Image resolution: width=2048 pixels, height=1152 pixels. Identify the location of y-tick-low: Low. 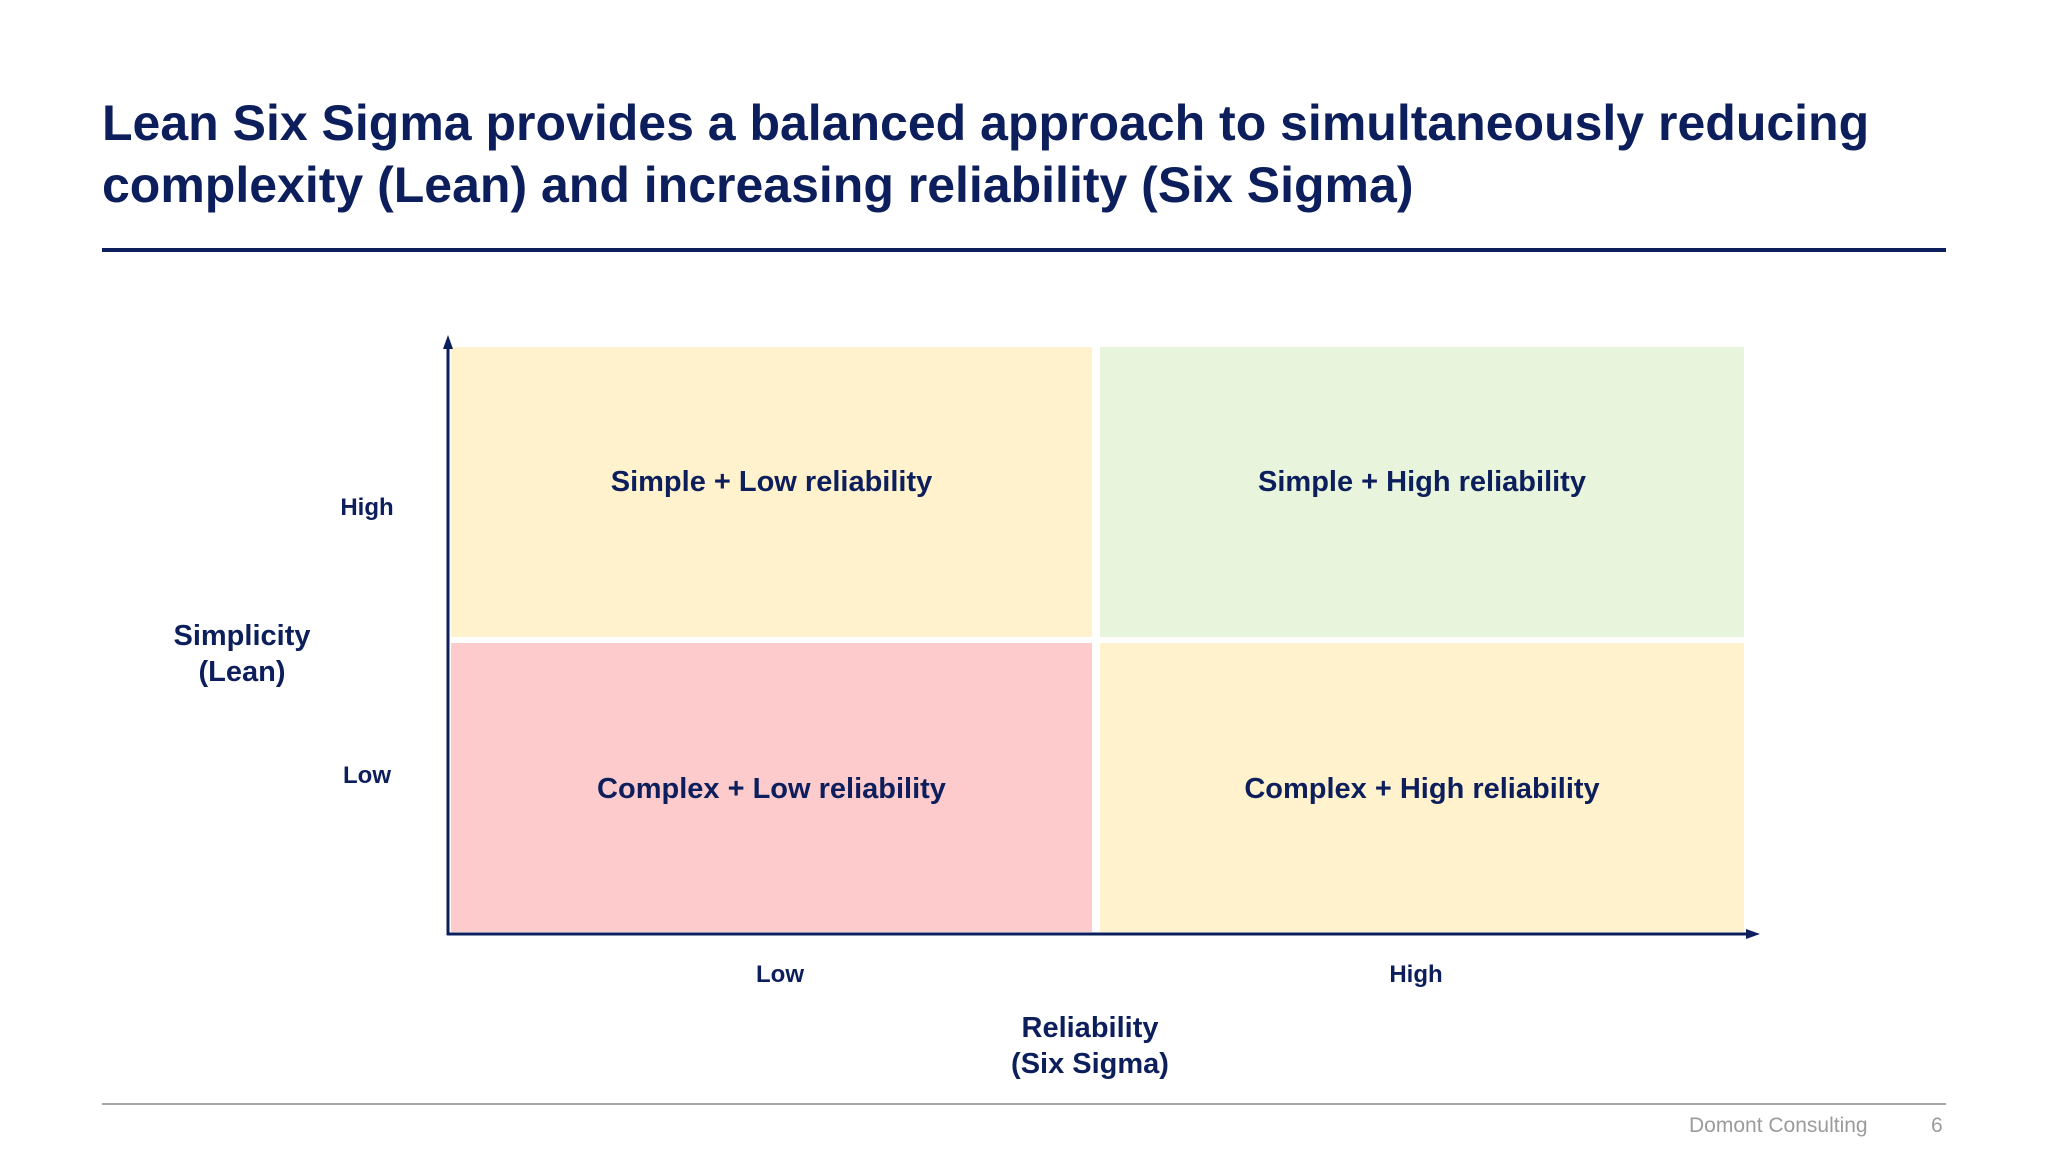
(367, 775).